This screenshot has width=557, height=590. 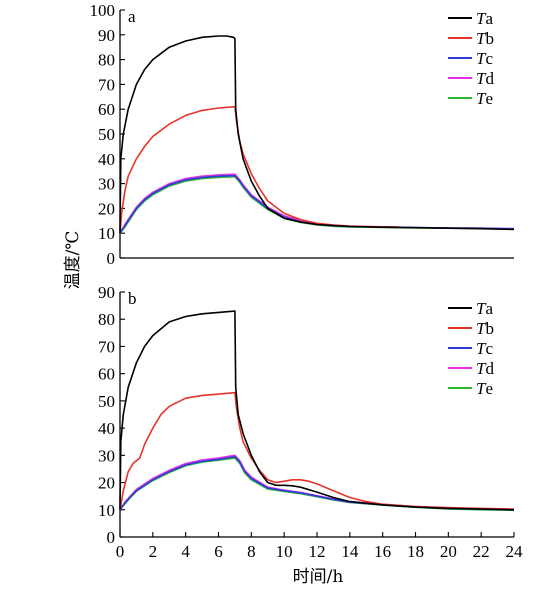 What do you see at coordinates (120, 551) in the screenshot?
I see `x-tick-label: 0` at bounding box center [120, 551].